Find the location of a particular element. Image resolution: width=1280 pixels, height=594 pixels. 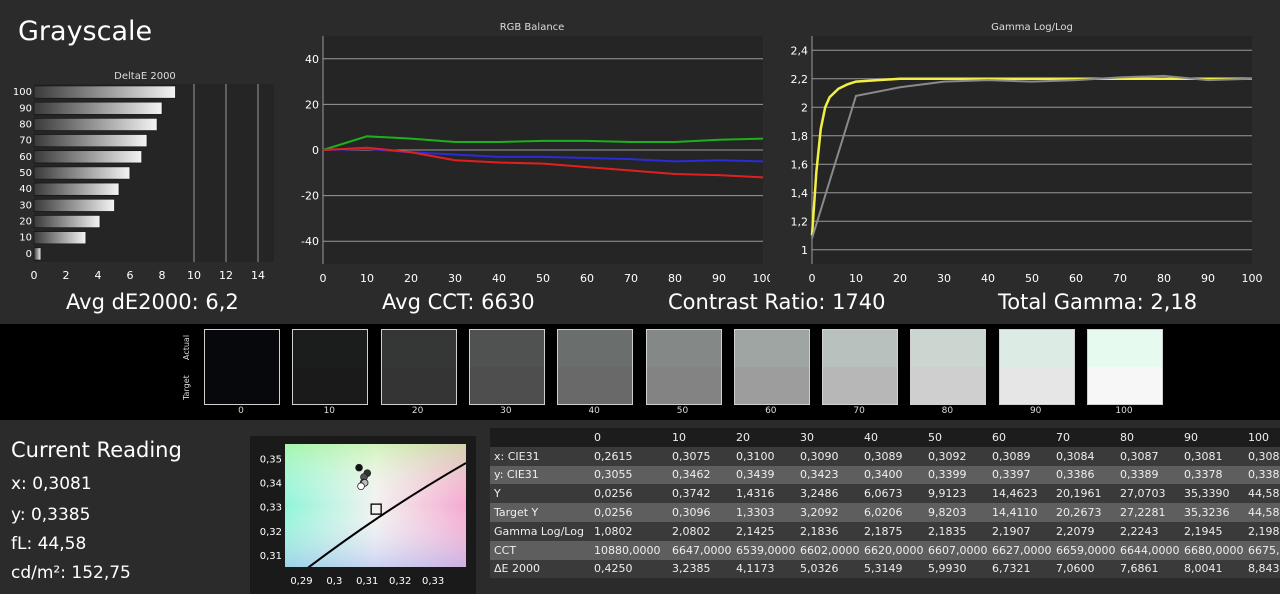

table-cell: 0,3397 is located at coordinates (1020, 475).